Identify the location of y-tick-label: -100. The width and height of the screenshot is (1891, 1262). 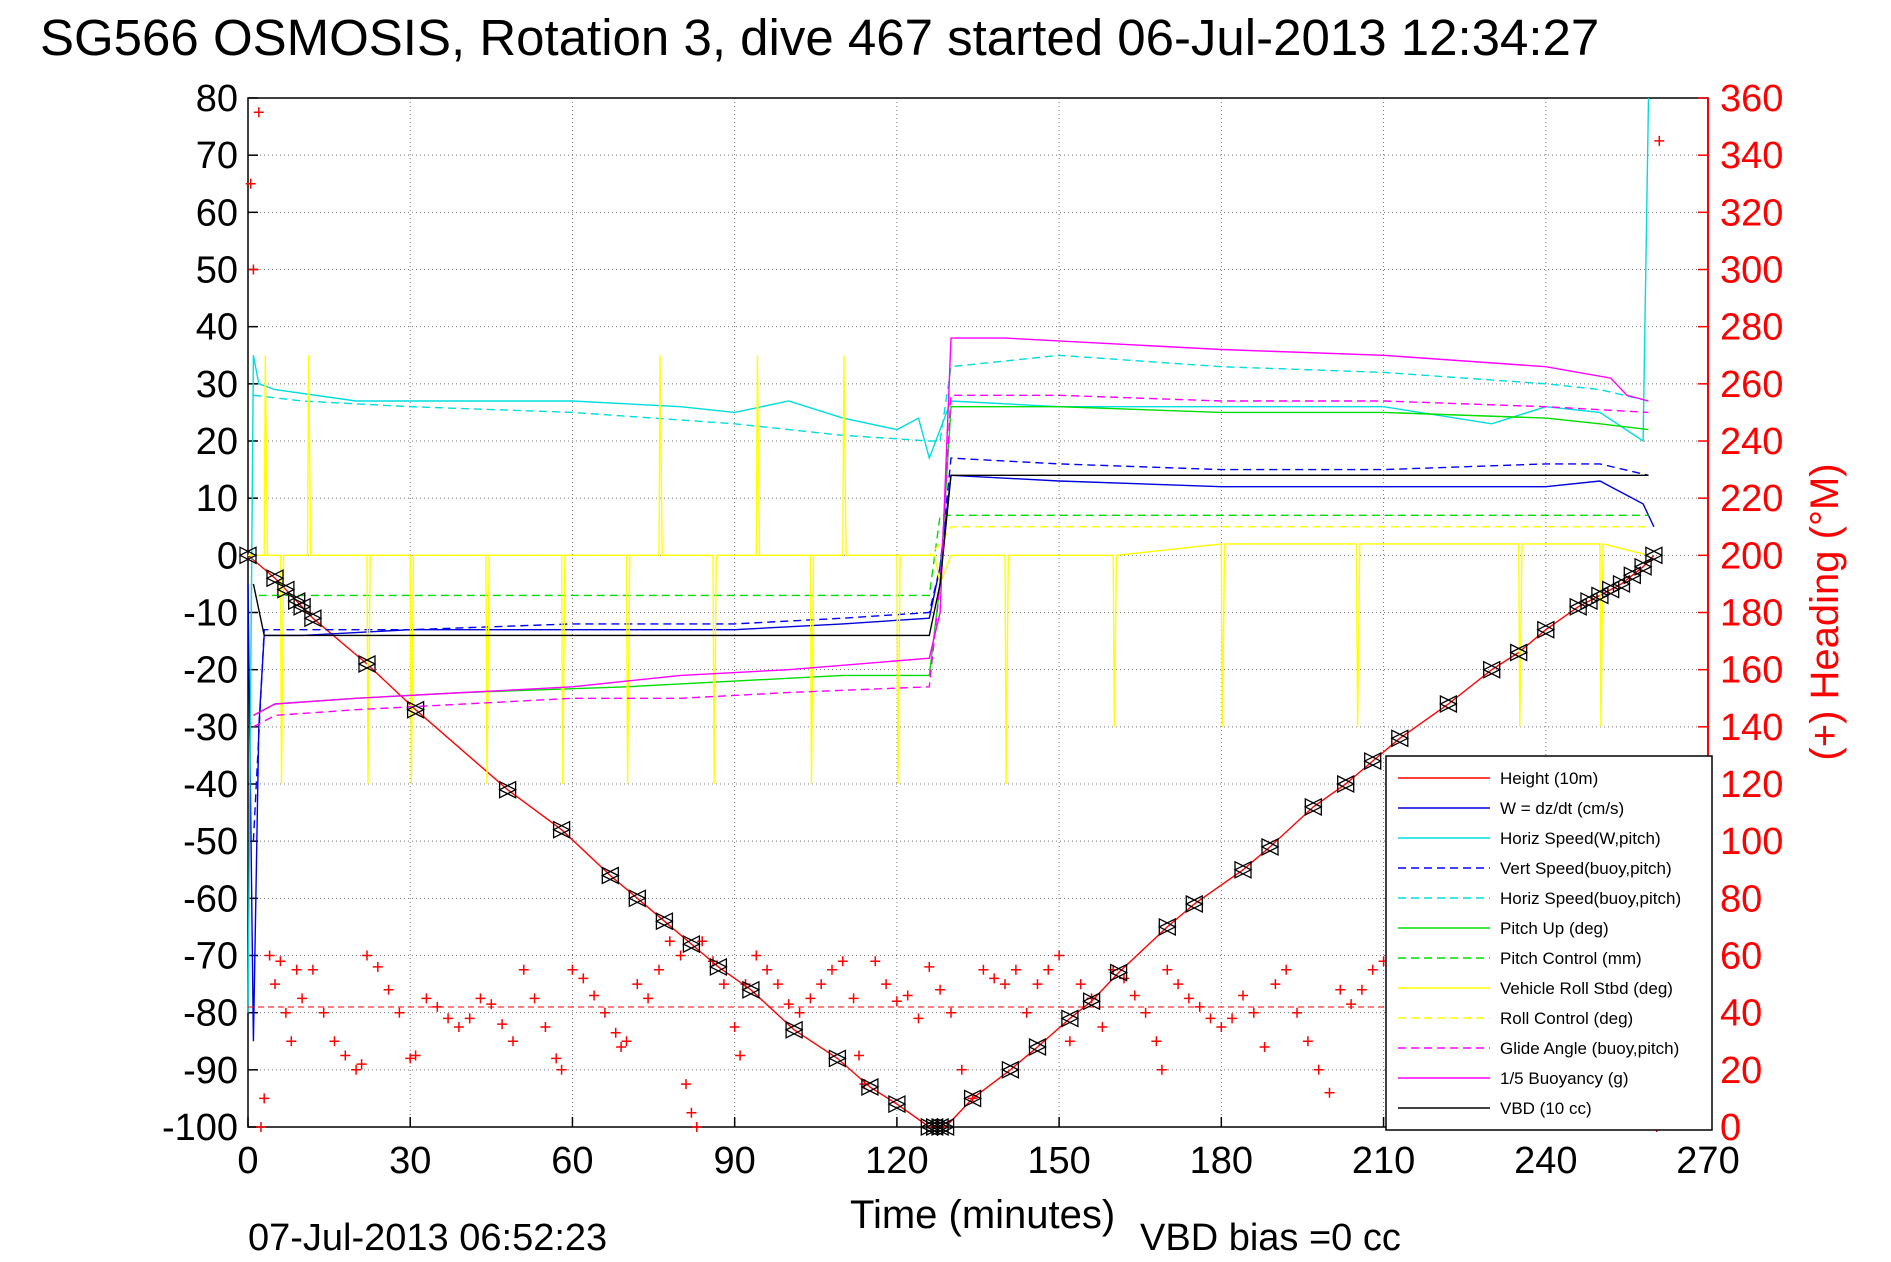
(200, 1128).